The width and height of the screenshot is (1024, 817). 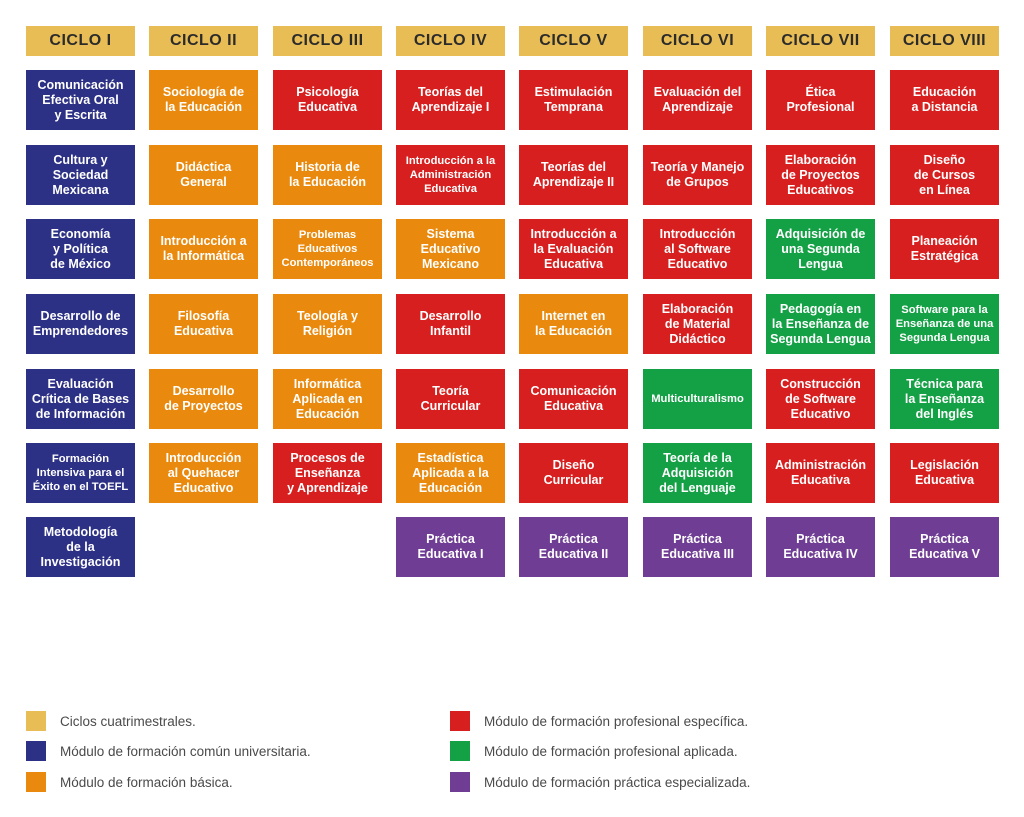 I want to click on course-cell: Práctica Educativa II, so click(x=573, y=547).